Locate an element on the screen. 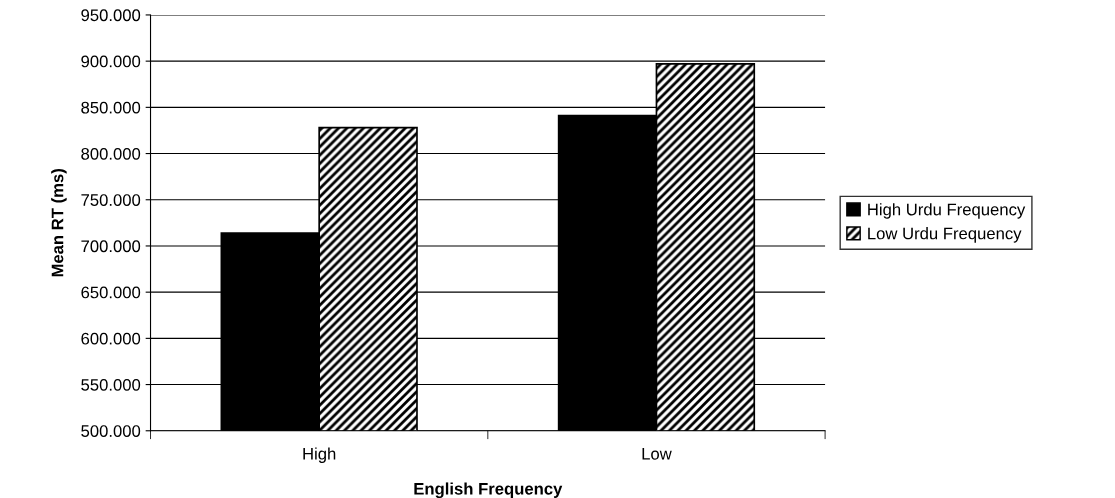  y-axis-title: Mean RT (ms) is located at coordinates (59, 223).